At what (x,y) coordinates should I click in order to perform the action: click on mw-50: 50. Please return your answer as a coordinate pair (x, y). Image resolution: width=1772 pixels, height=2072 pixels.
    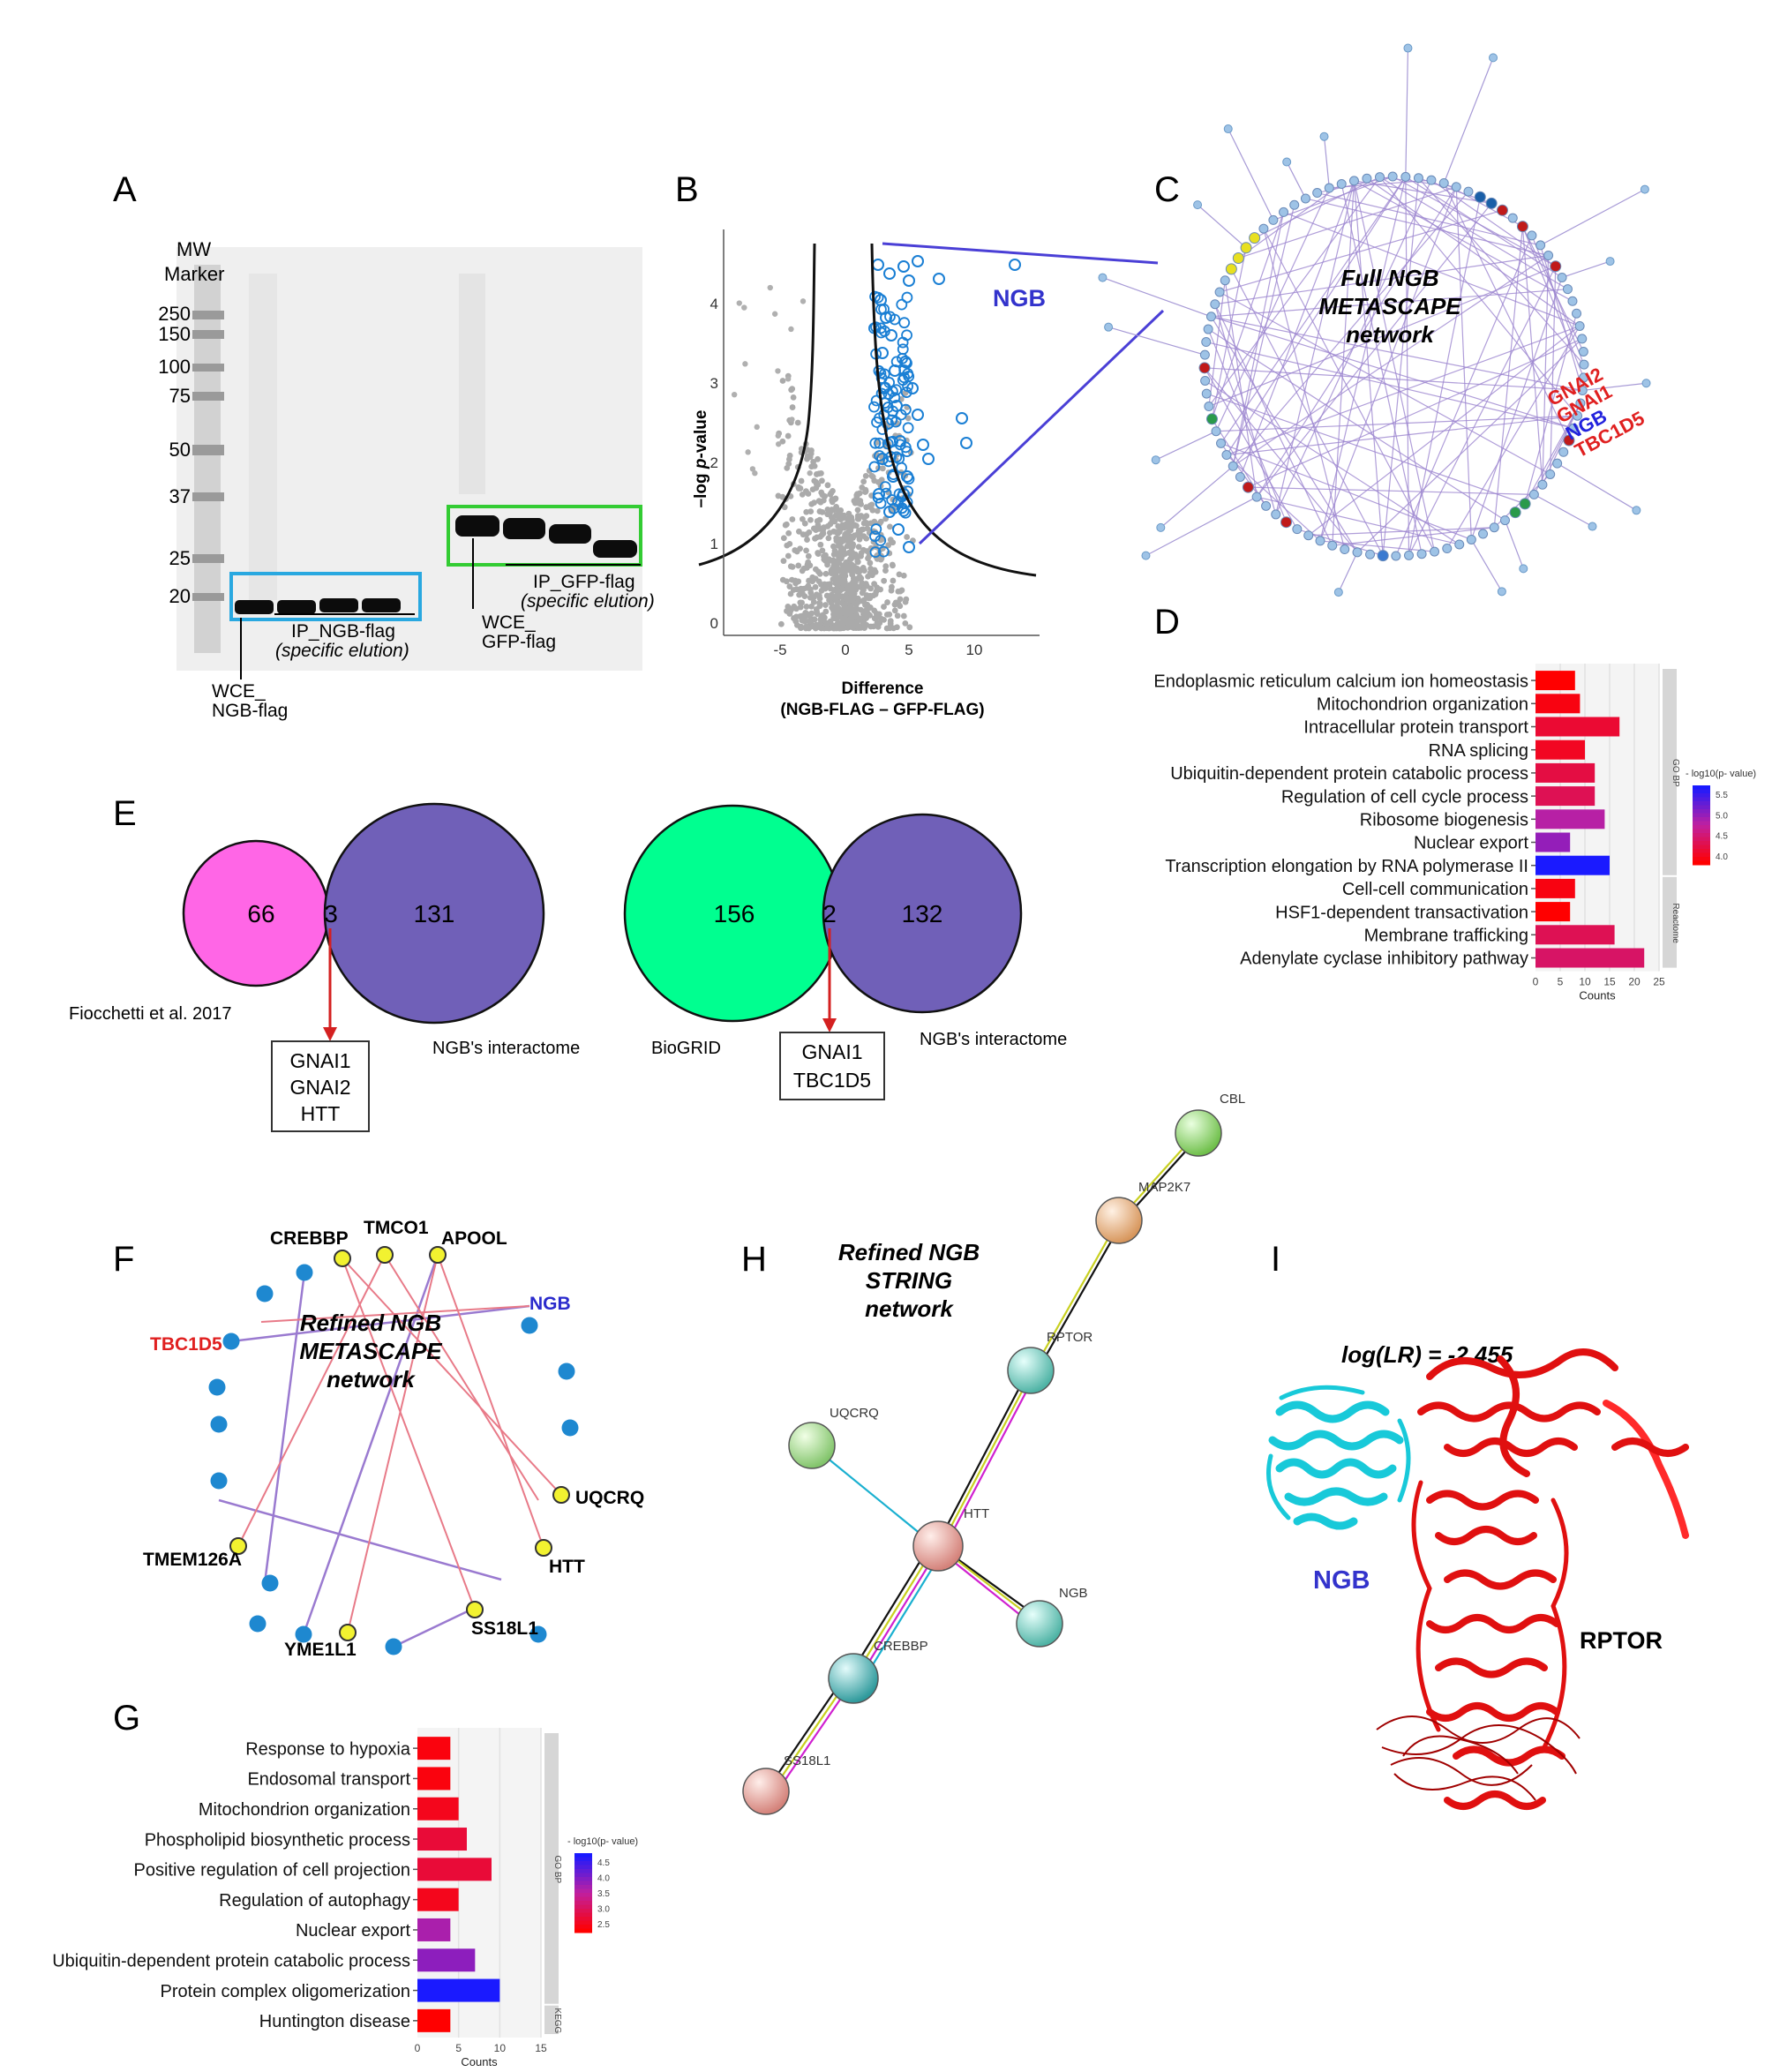
    Looking at the image, I should click on (180, 450).